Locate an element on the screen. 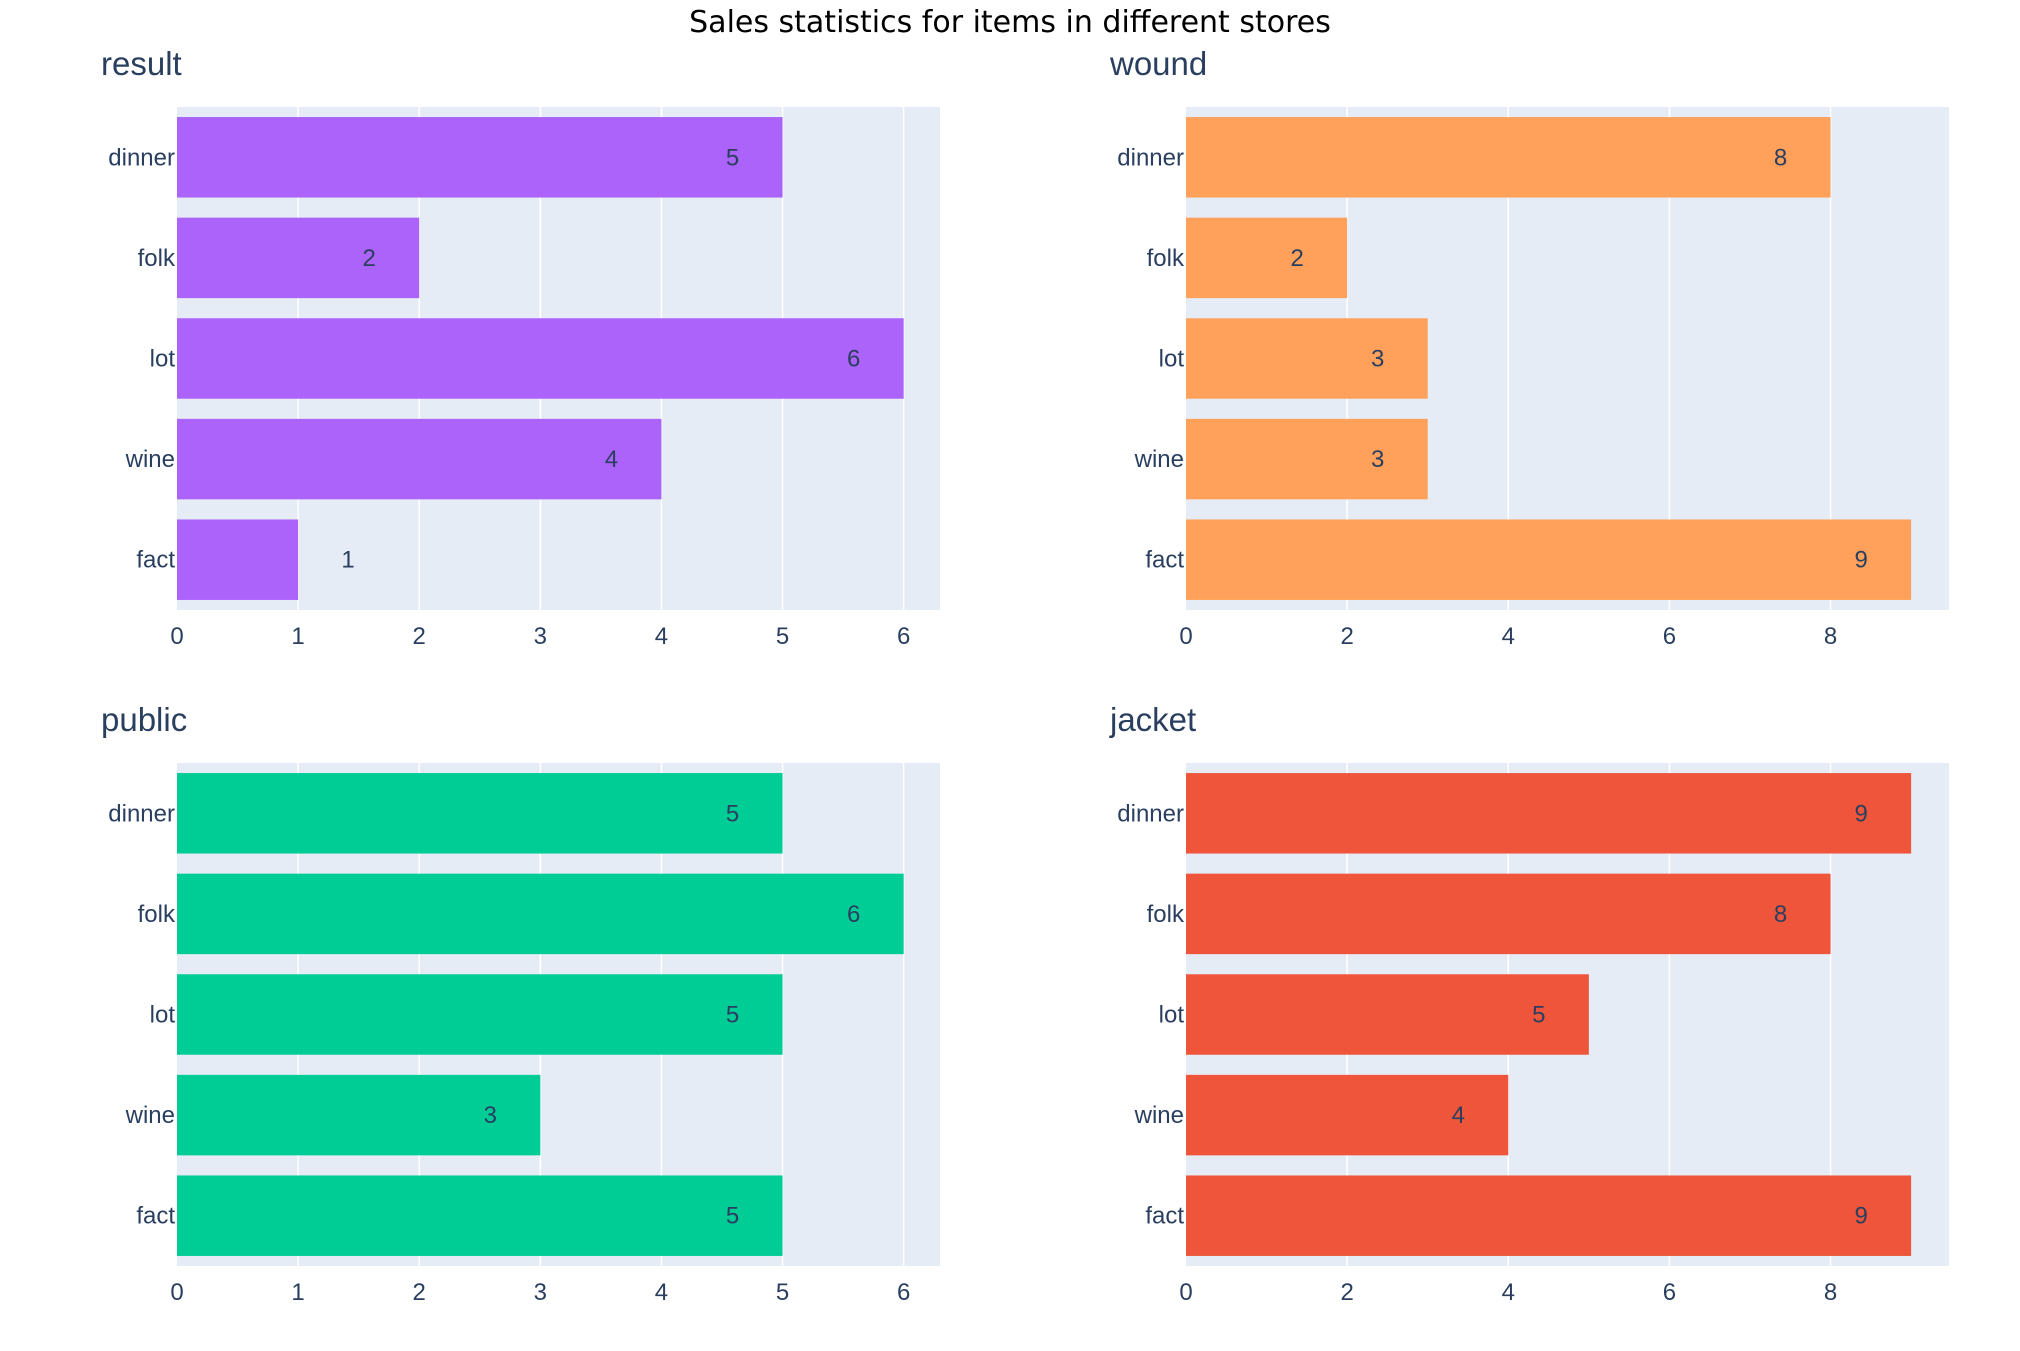 Image resolution: width=2020 pixels, height=1351 pixels. subplot-title: jacket is located at coordinates (1152, 719).